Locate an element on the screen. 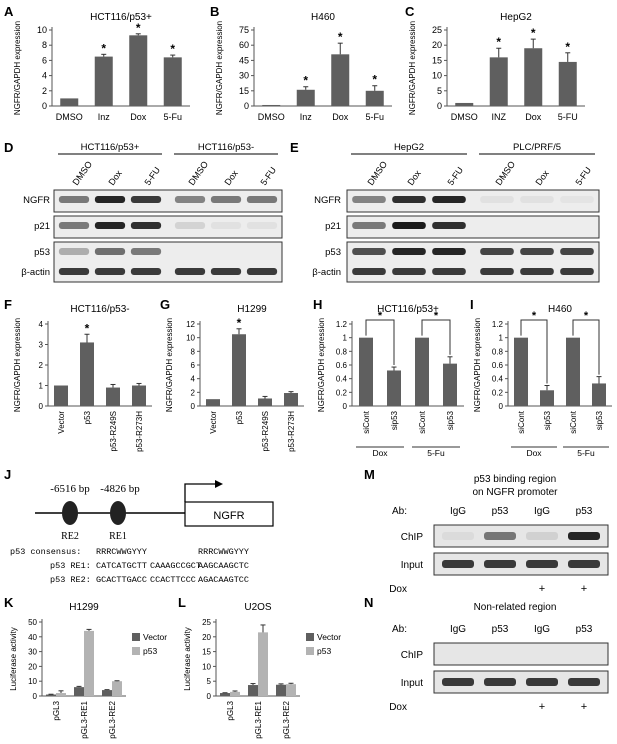 The height and width of the screenshot is (744, 617). group-label: Dox is located at coordinates (534, 453).